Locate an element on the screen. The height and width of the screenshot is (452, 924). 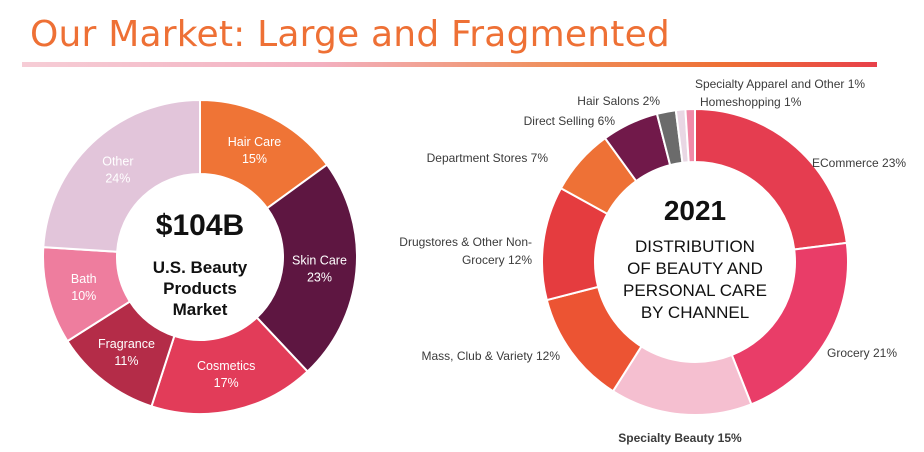
slice-label: Specialty Apparel and Other 1% is located at coordinates (780, 84).